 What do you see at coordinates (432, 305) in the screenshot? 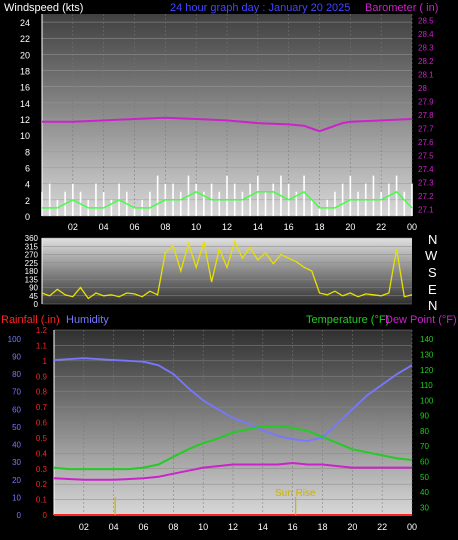
I see `dir-letter-n-bottom: N` at bounding box center [432, 305].